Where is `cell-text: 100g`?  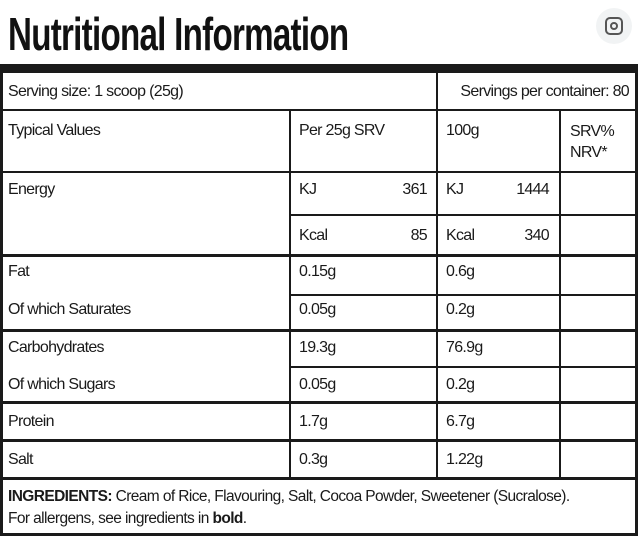 cell-text: 100g is located at coordinates (462, 130).